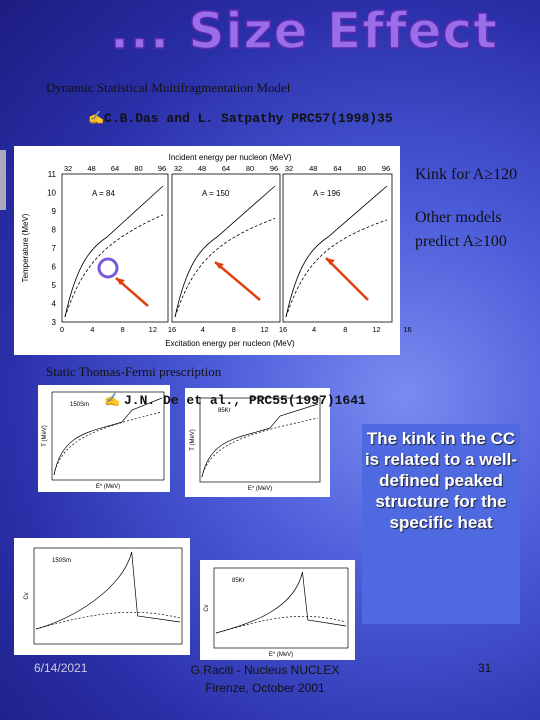 The image size is (540, 720). I want to click on y-tick-label: 4, so click(54, 304).